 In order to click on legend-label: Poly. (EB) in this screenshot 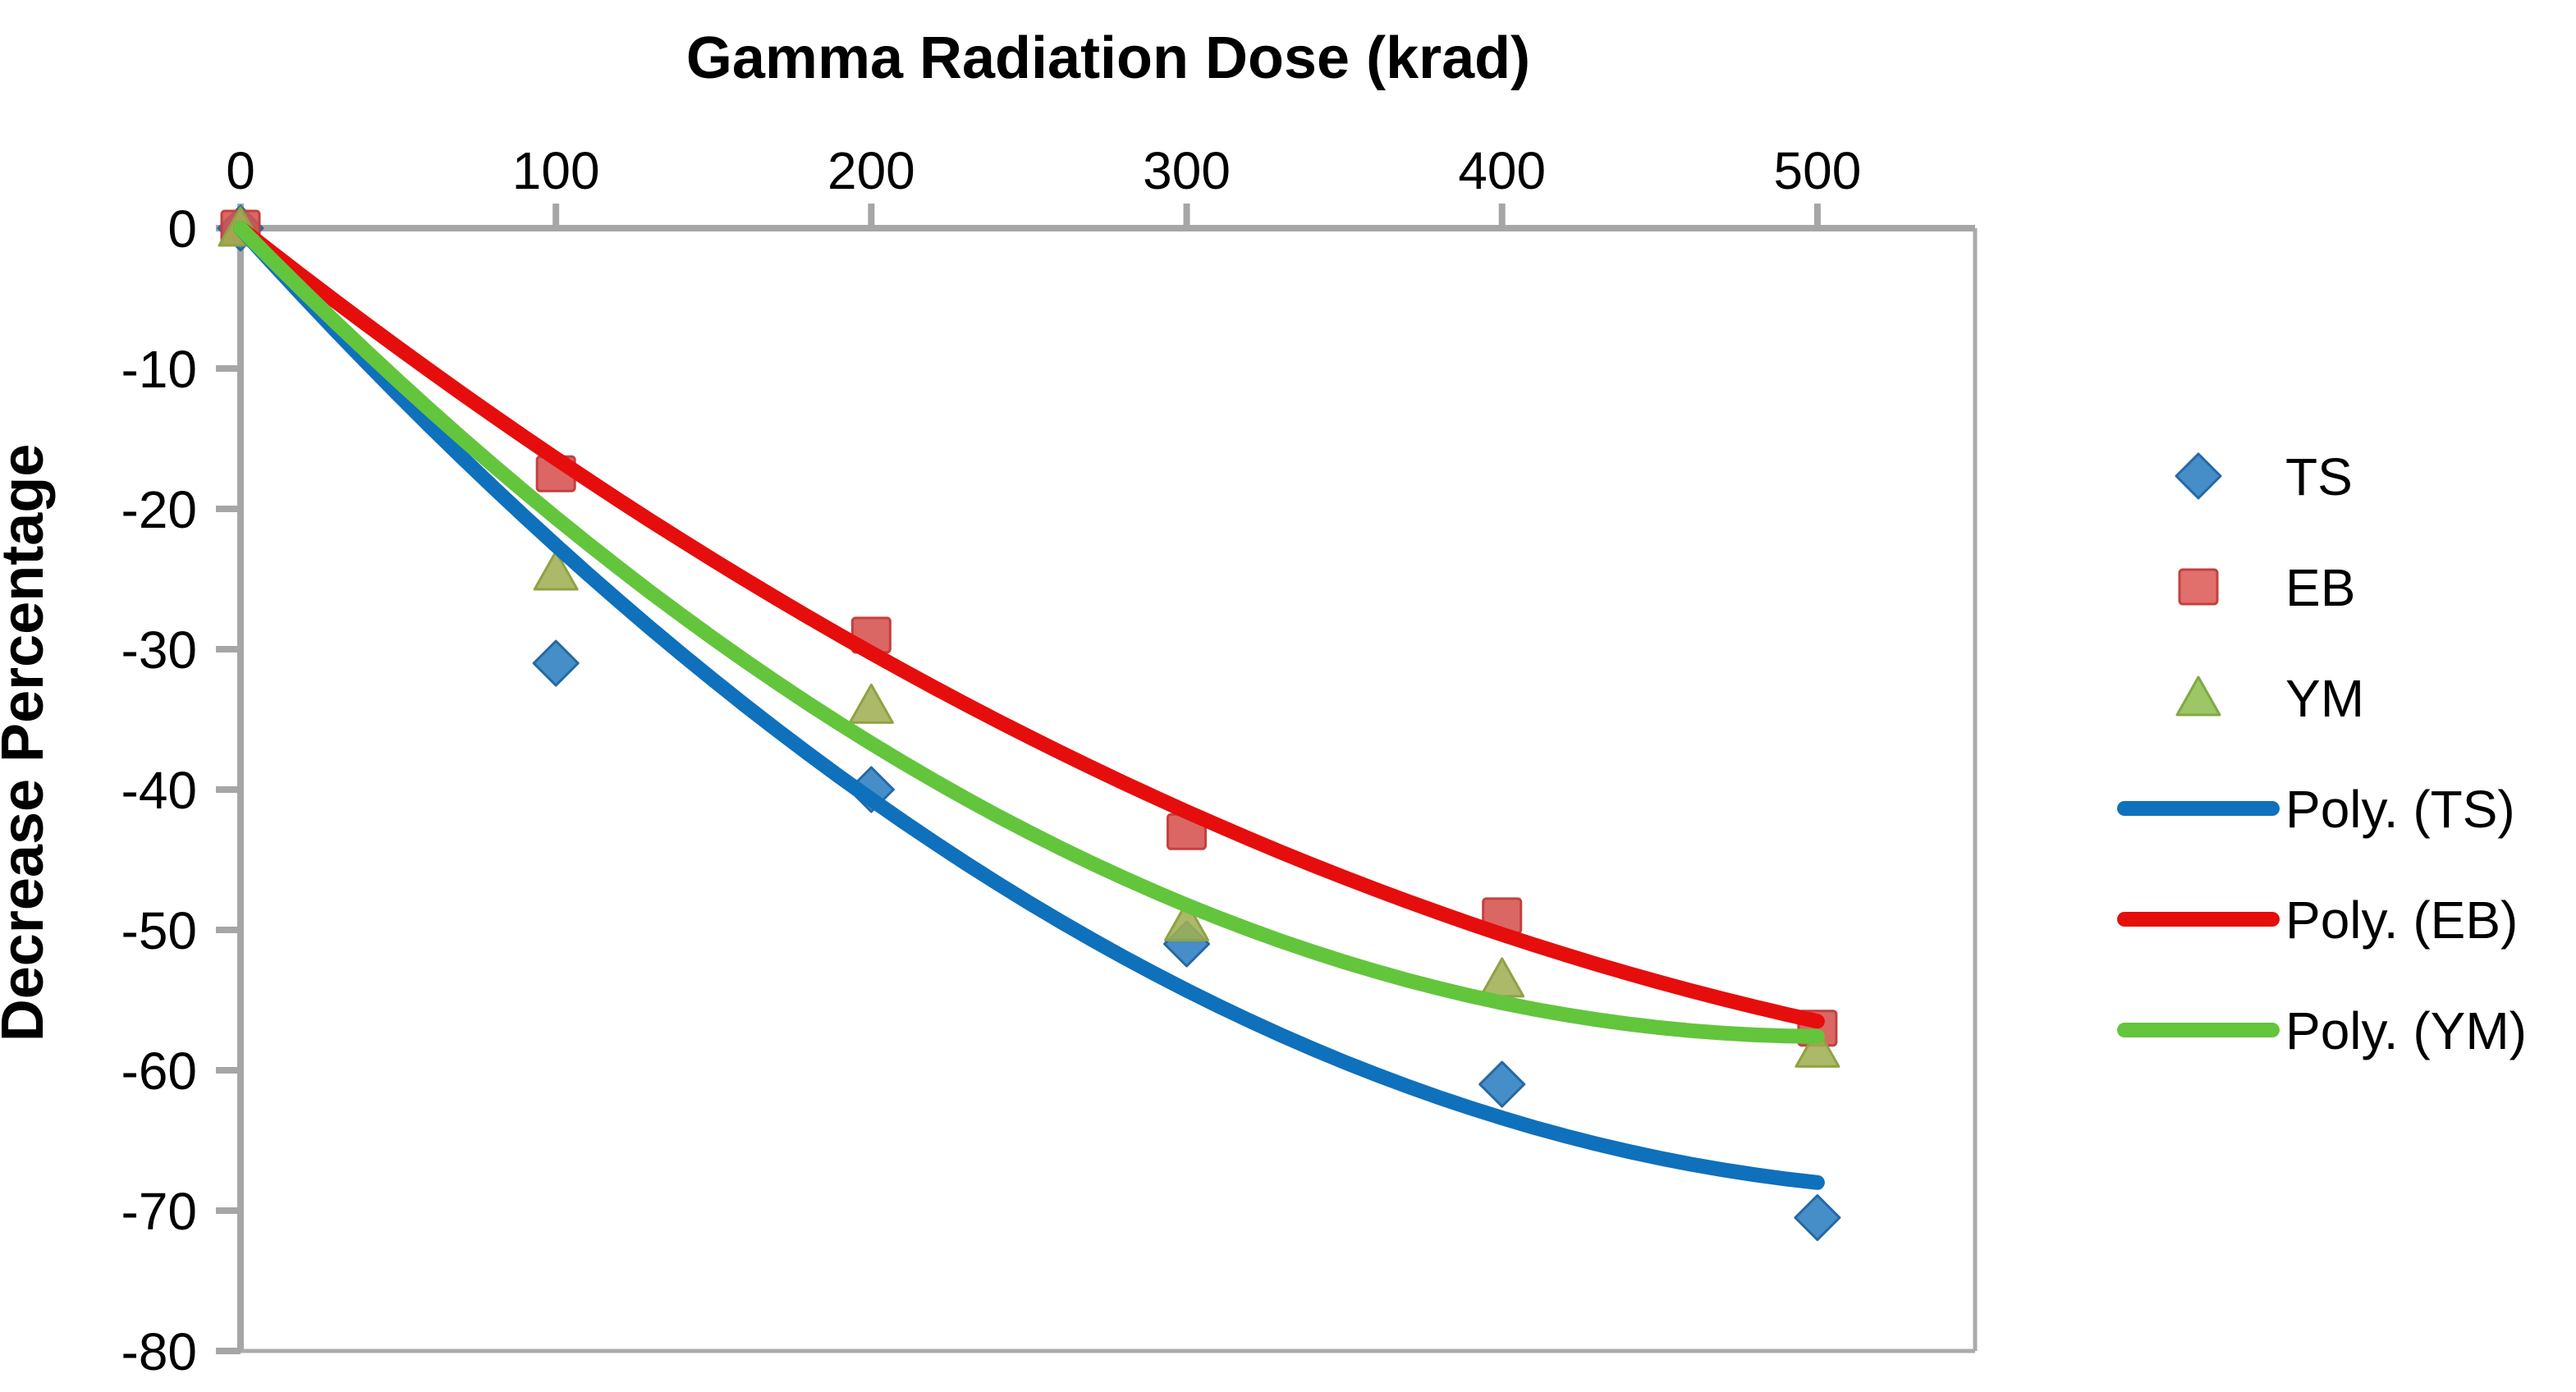, I will do `click(2401, 921)`.